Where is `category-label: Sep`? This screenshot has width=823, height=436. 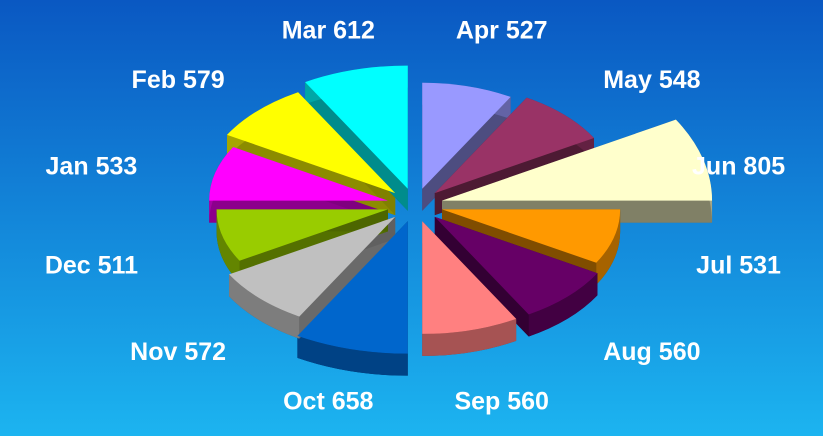
category-label: Sep is located at coordinates (477, 401).